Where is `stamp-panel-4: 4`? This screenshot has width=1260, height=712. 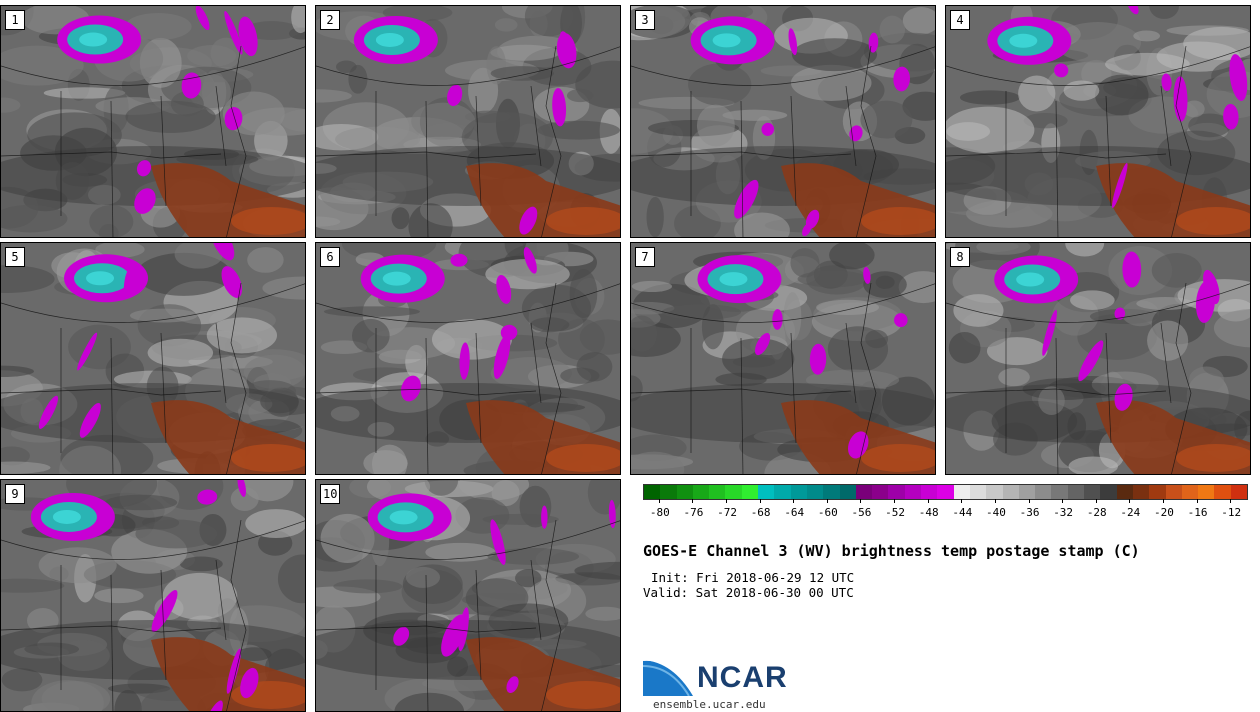 stamp-panel-4: 4 is located at coordinates (1098, 121).